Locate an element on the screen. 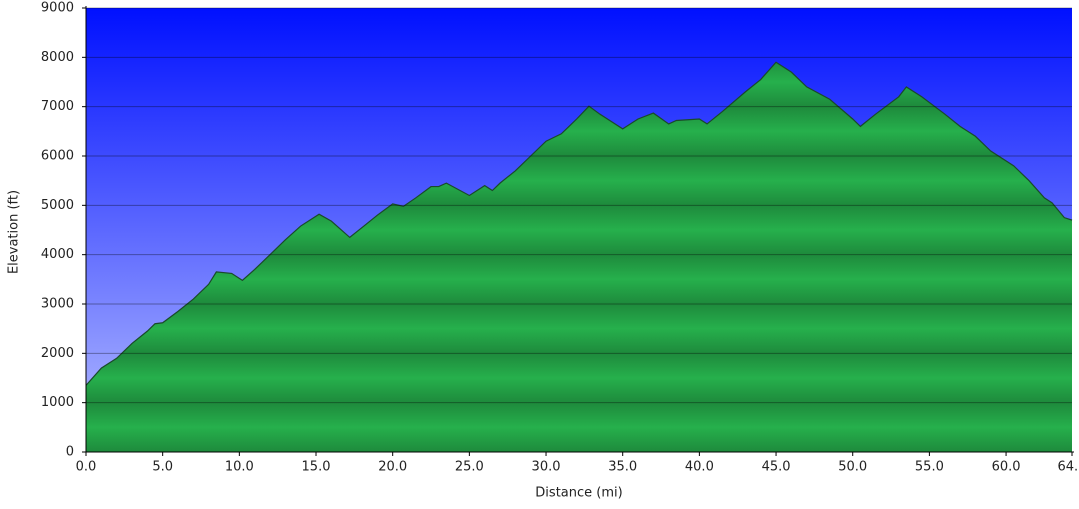 The height and width of the screenshot is (509, 1079). x-tick-label: 45.0 is located at coordinates (776, 467).